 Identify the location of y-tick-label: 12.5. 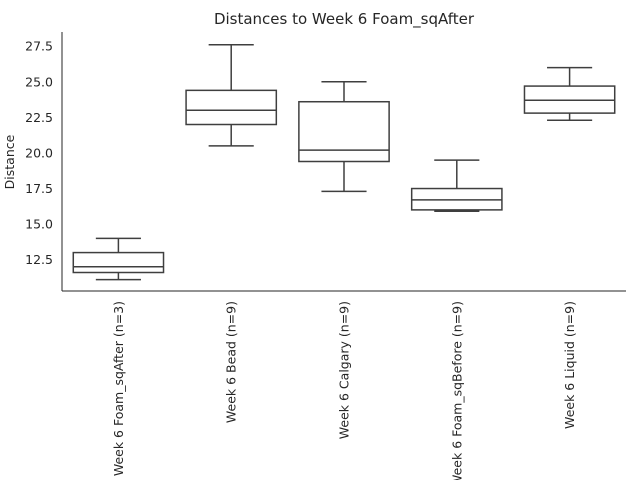
(39, 259).